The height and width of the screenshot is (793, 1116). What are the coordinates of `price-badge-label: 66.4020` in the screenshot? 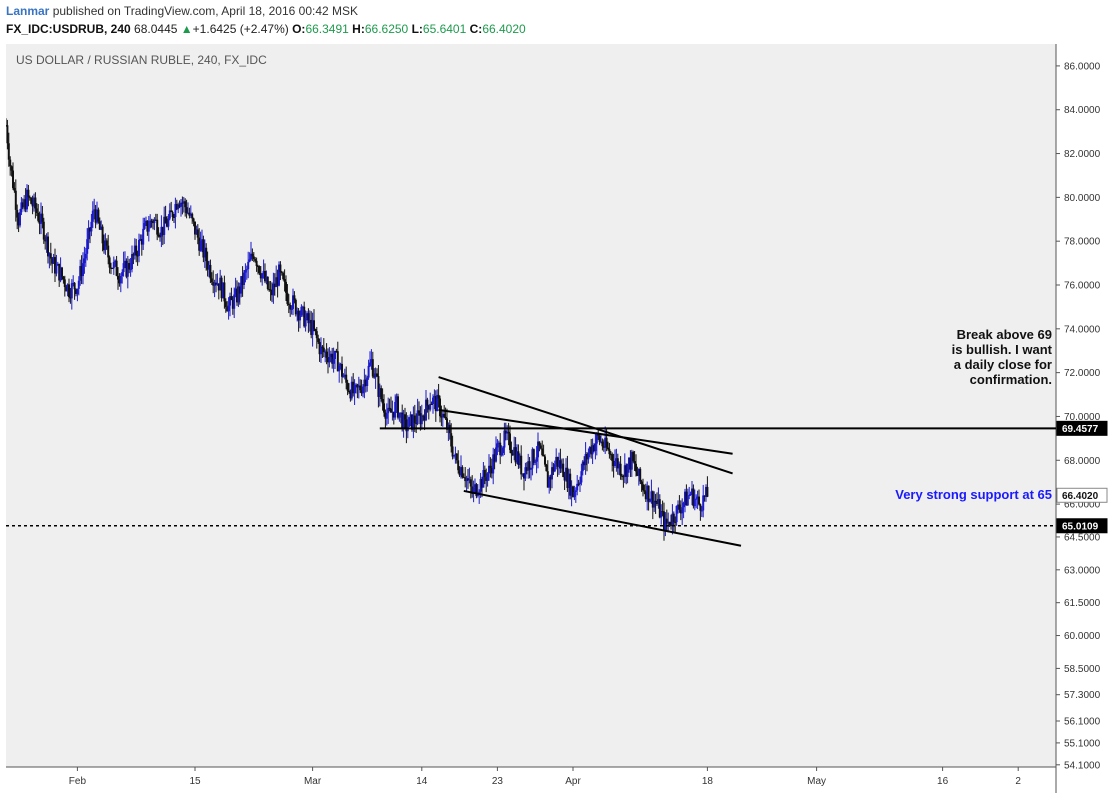 It's located at (1080, 496).